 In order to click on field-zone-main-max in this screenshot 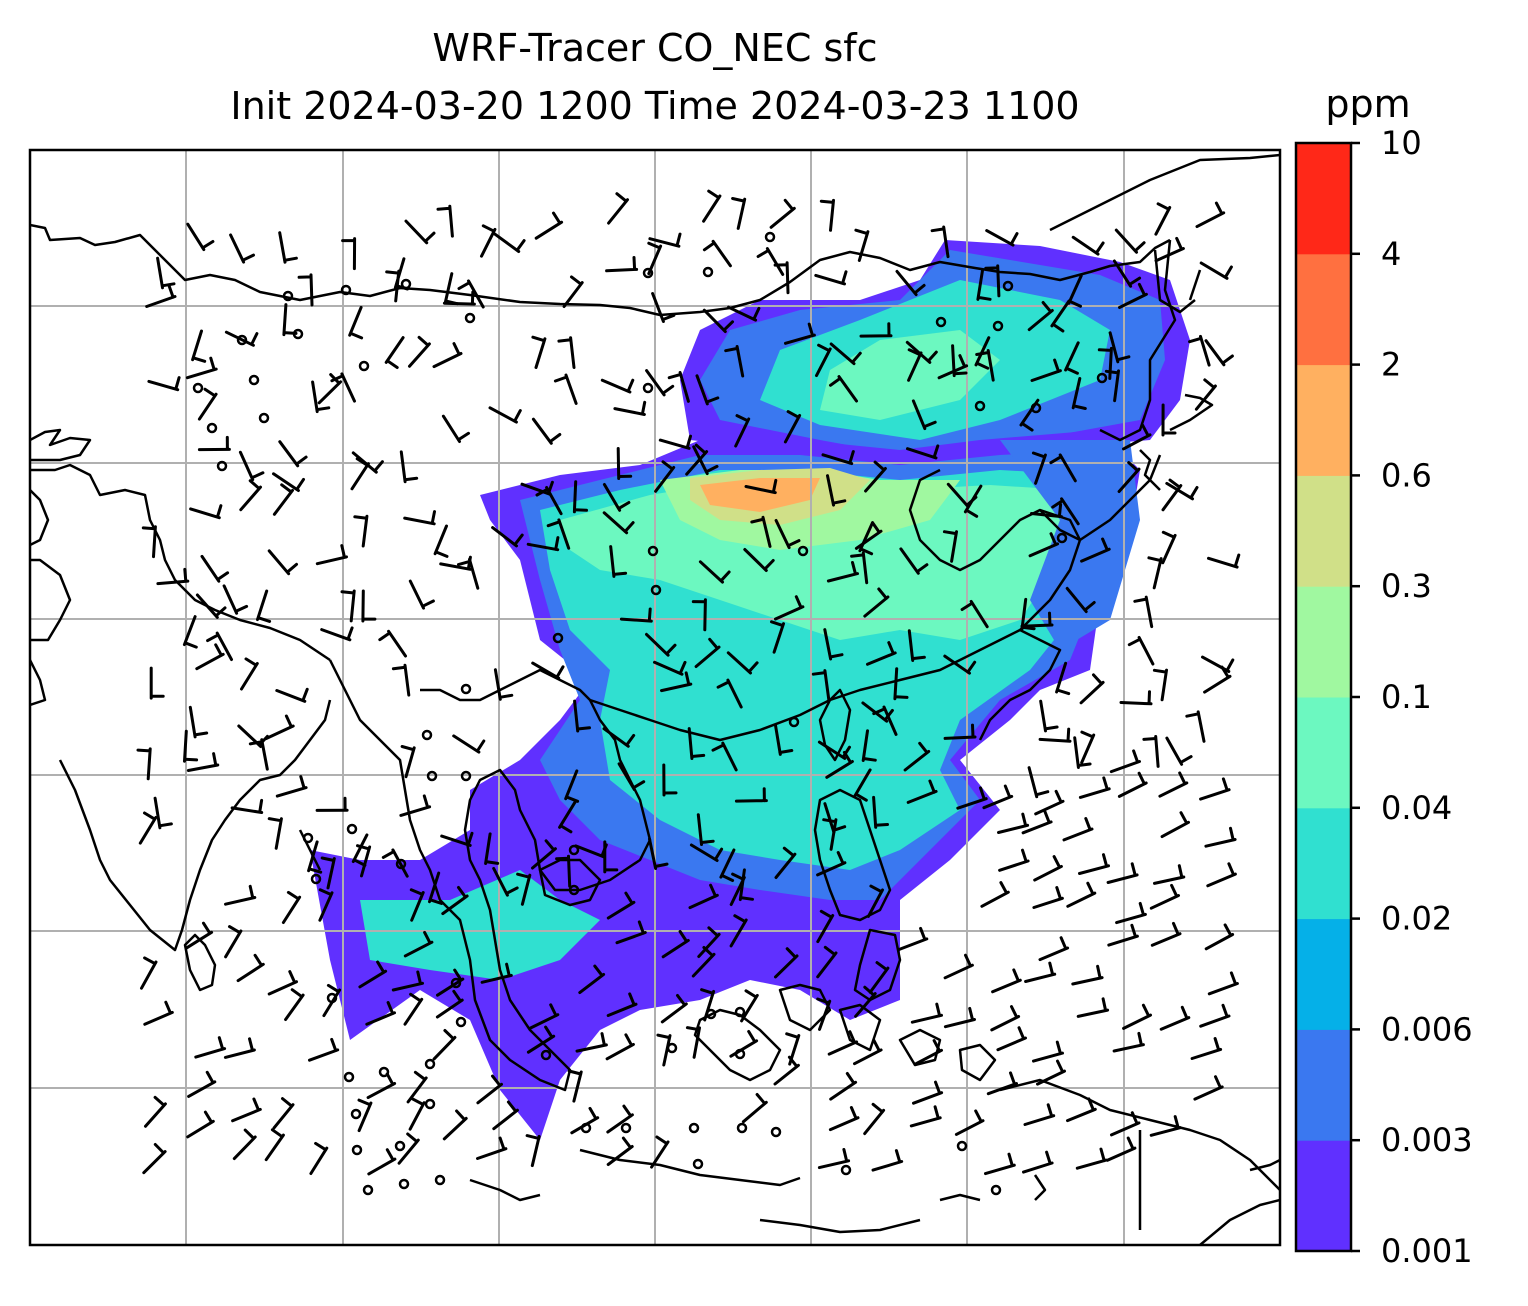, I will do `click(760, 495)`.